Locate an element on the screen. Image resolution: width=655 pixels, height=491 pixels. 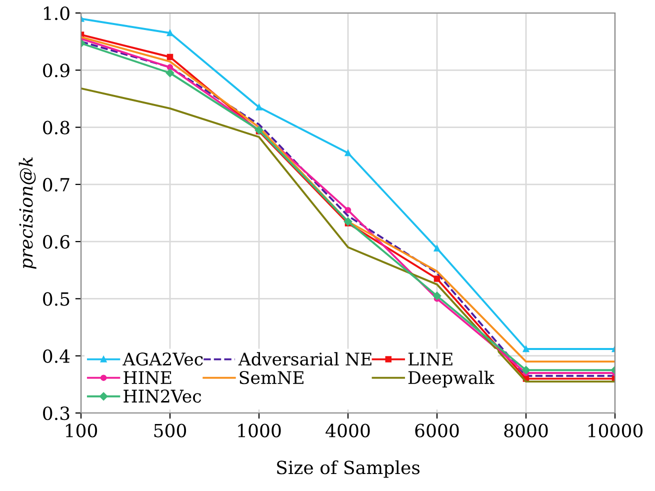
legend-label: SemNE is located at coordinates (272, 377).